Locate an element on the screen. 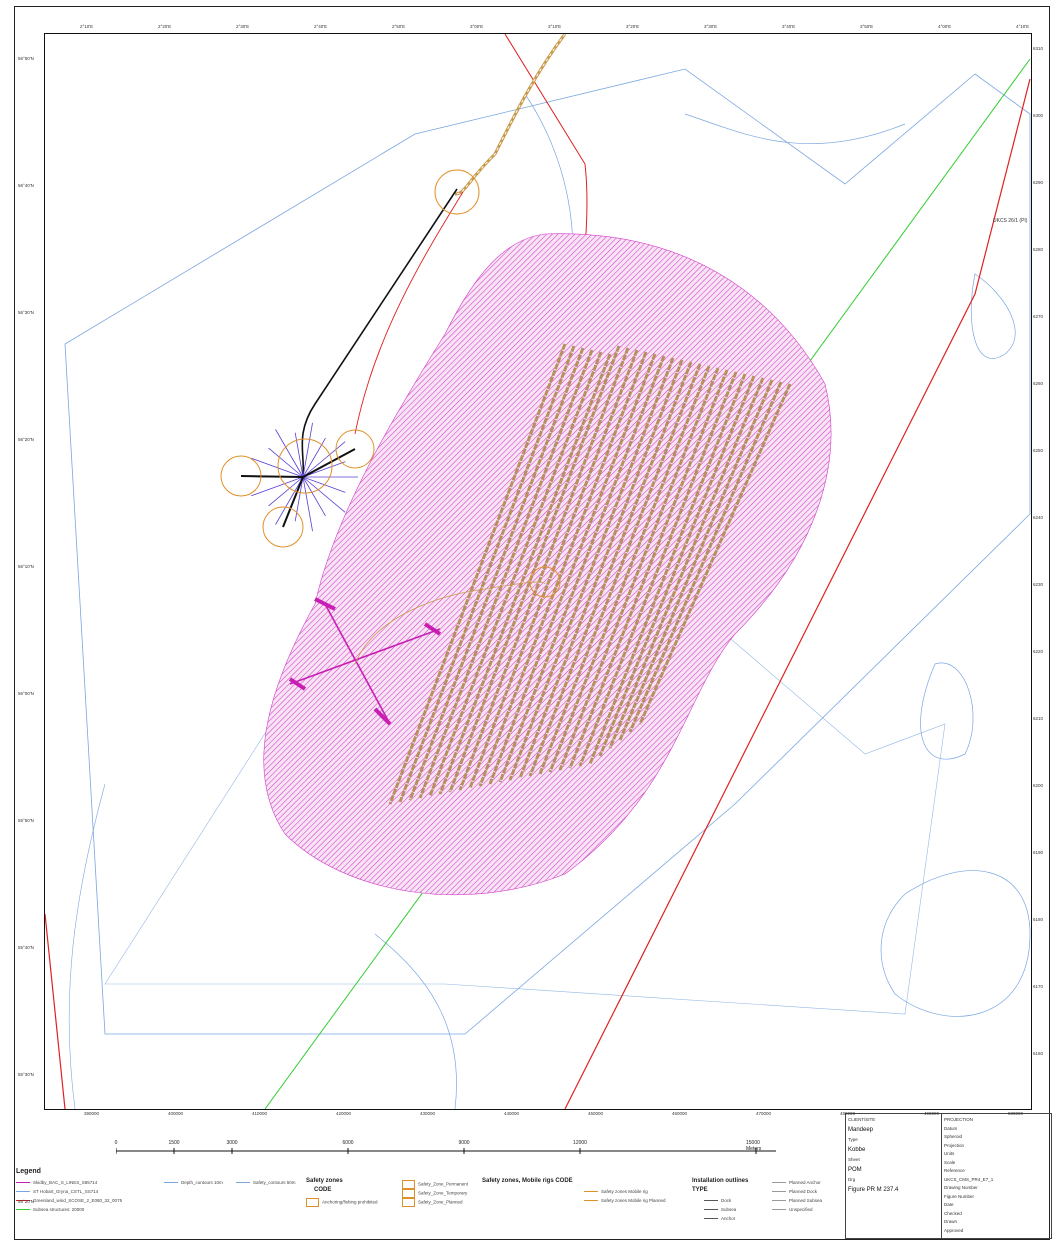 The height and width of the screenshot is (1240, 1052). legend-entry: Unspecified is located at coordinates (792, 1209).